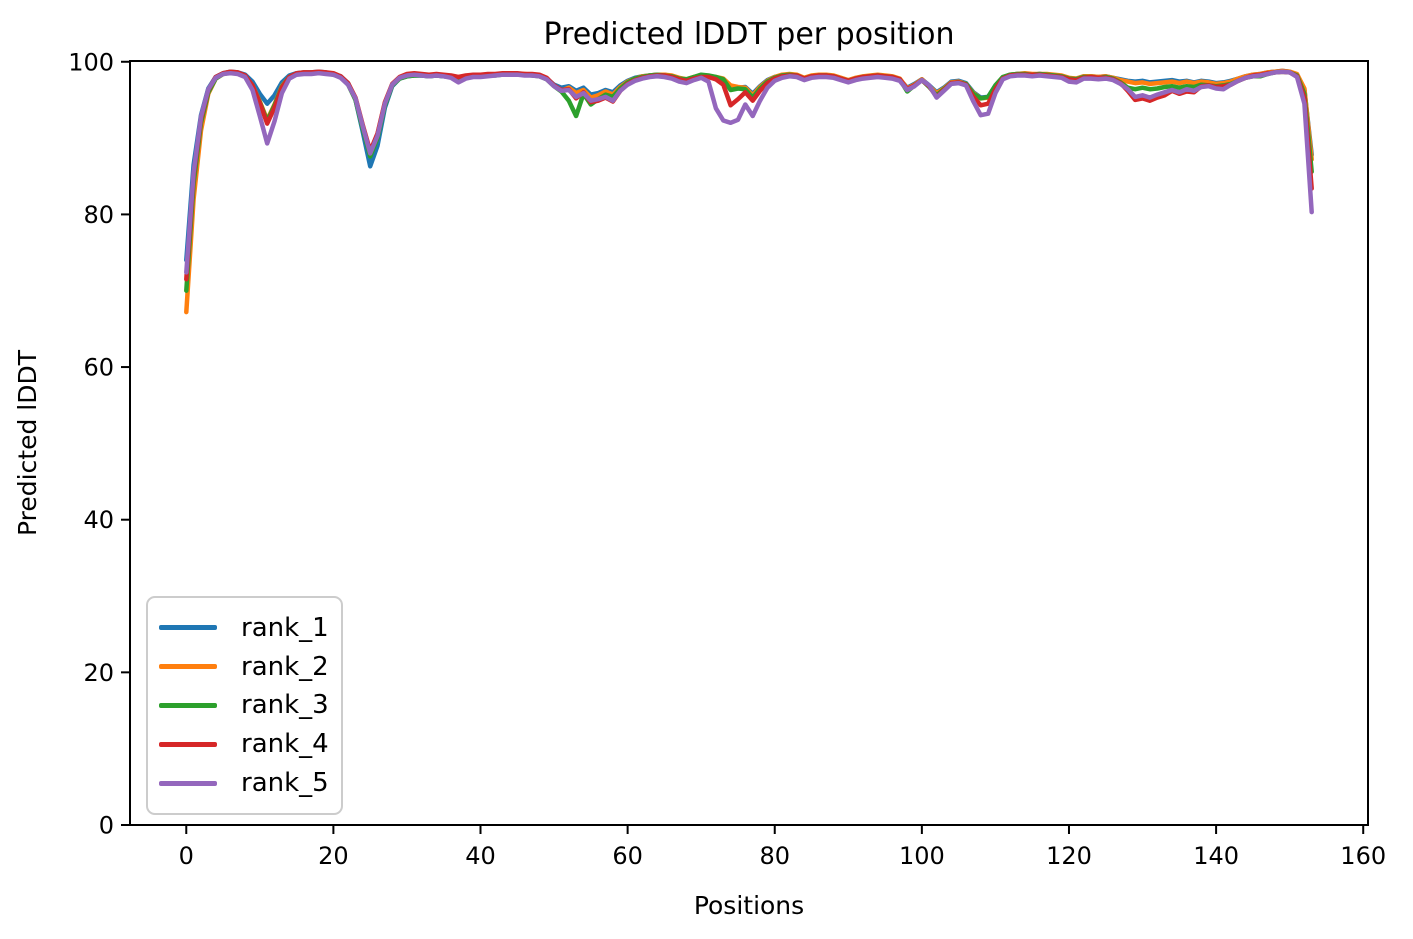 This screenshot has width=1413, height=939. Describe the element at coordinates (1216, 856) in the screenshot. I see `x-tick-label: 140` at that location.